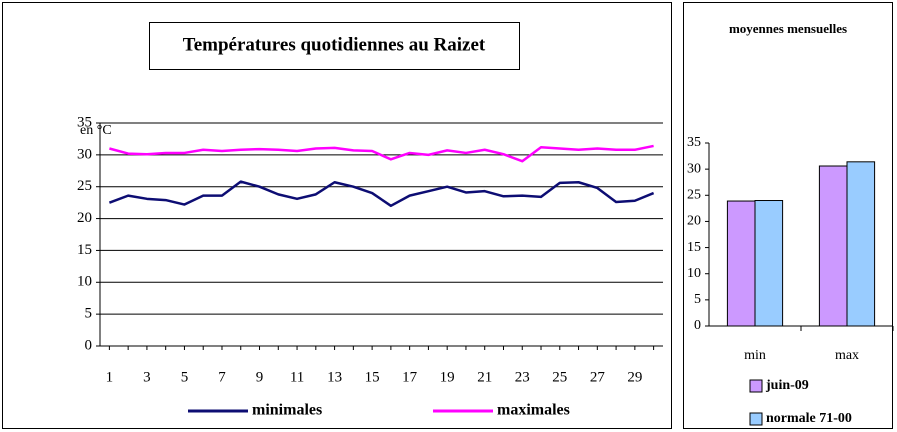 This screenshot has height=432, width=897. I want to click on legend-label: normale 71-00, so click(809, 418).